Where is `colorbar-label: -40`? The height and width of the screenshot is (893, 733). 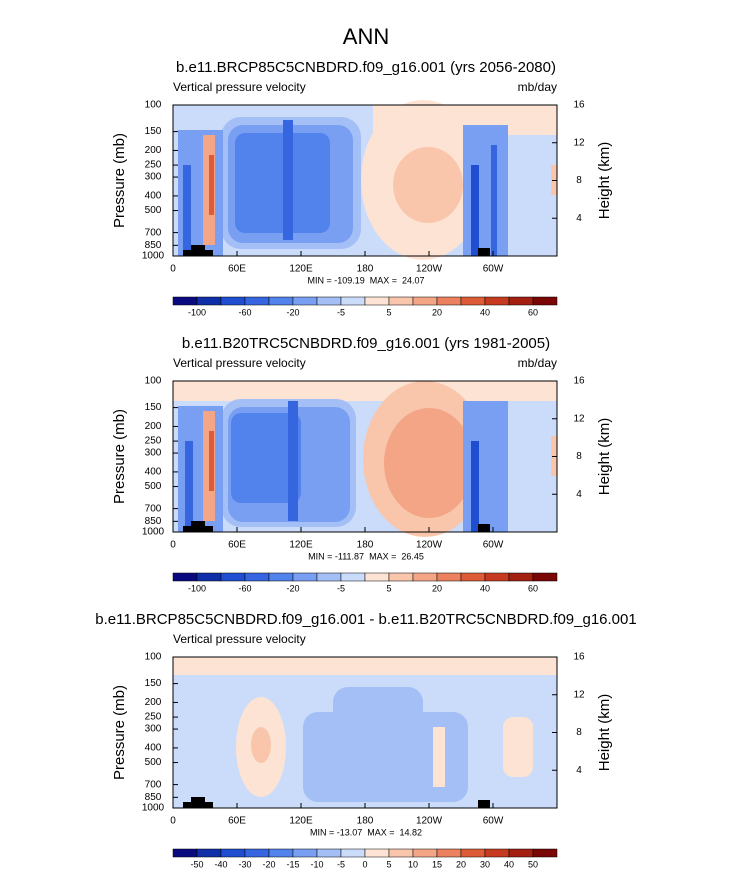 colorbar-label: -40 is located at coordinates (220, 864).